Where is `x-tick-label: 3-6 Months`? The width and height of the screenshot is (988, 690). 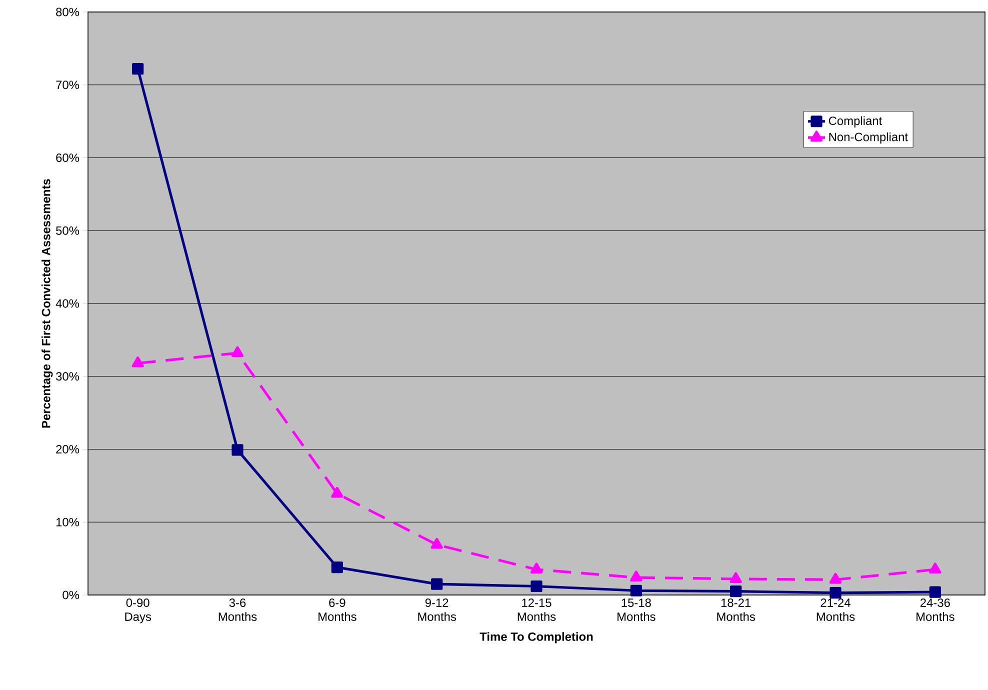
x-tick-label: 3-6 Months is located at coordinates (237, 609).